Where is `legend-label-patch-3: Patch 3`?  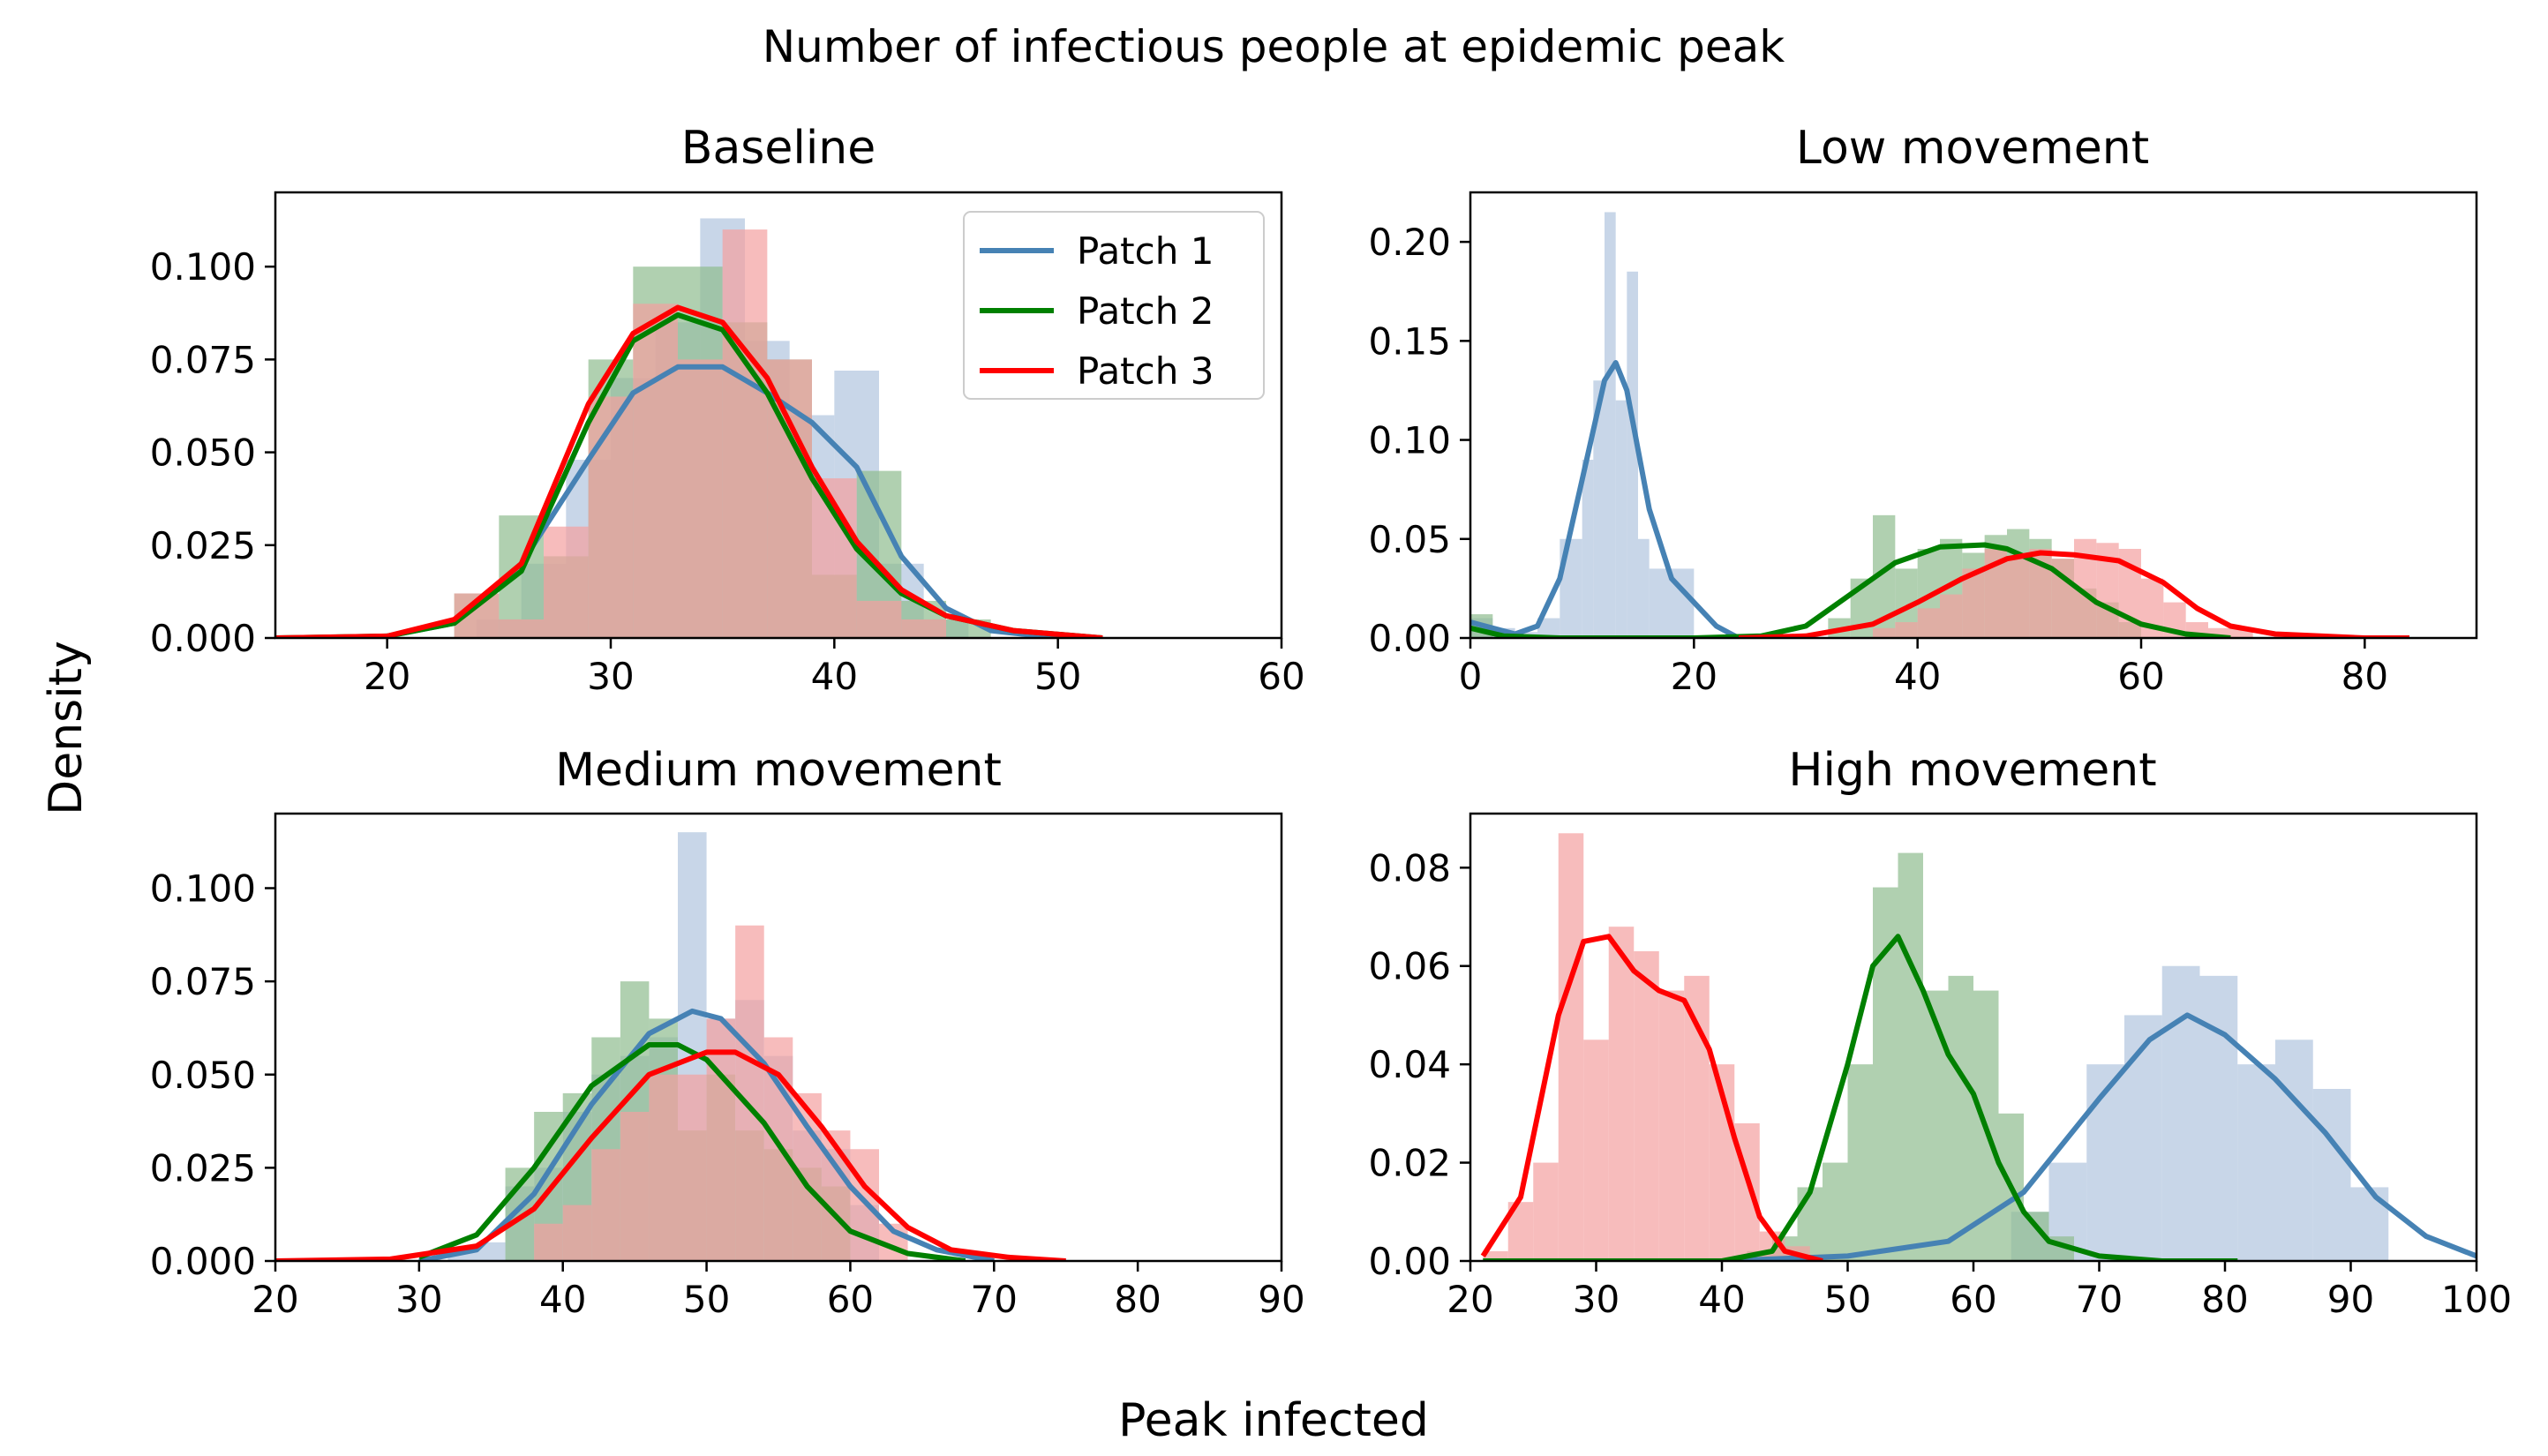
legend-label-patch-3: Patch 3 is located at coordinates (1145, 371).